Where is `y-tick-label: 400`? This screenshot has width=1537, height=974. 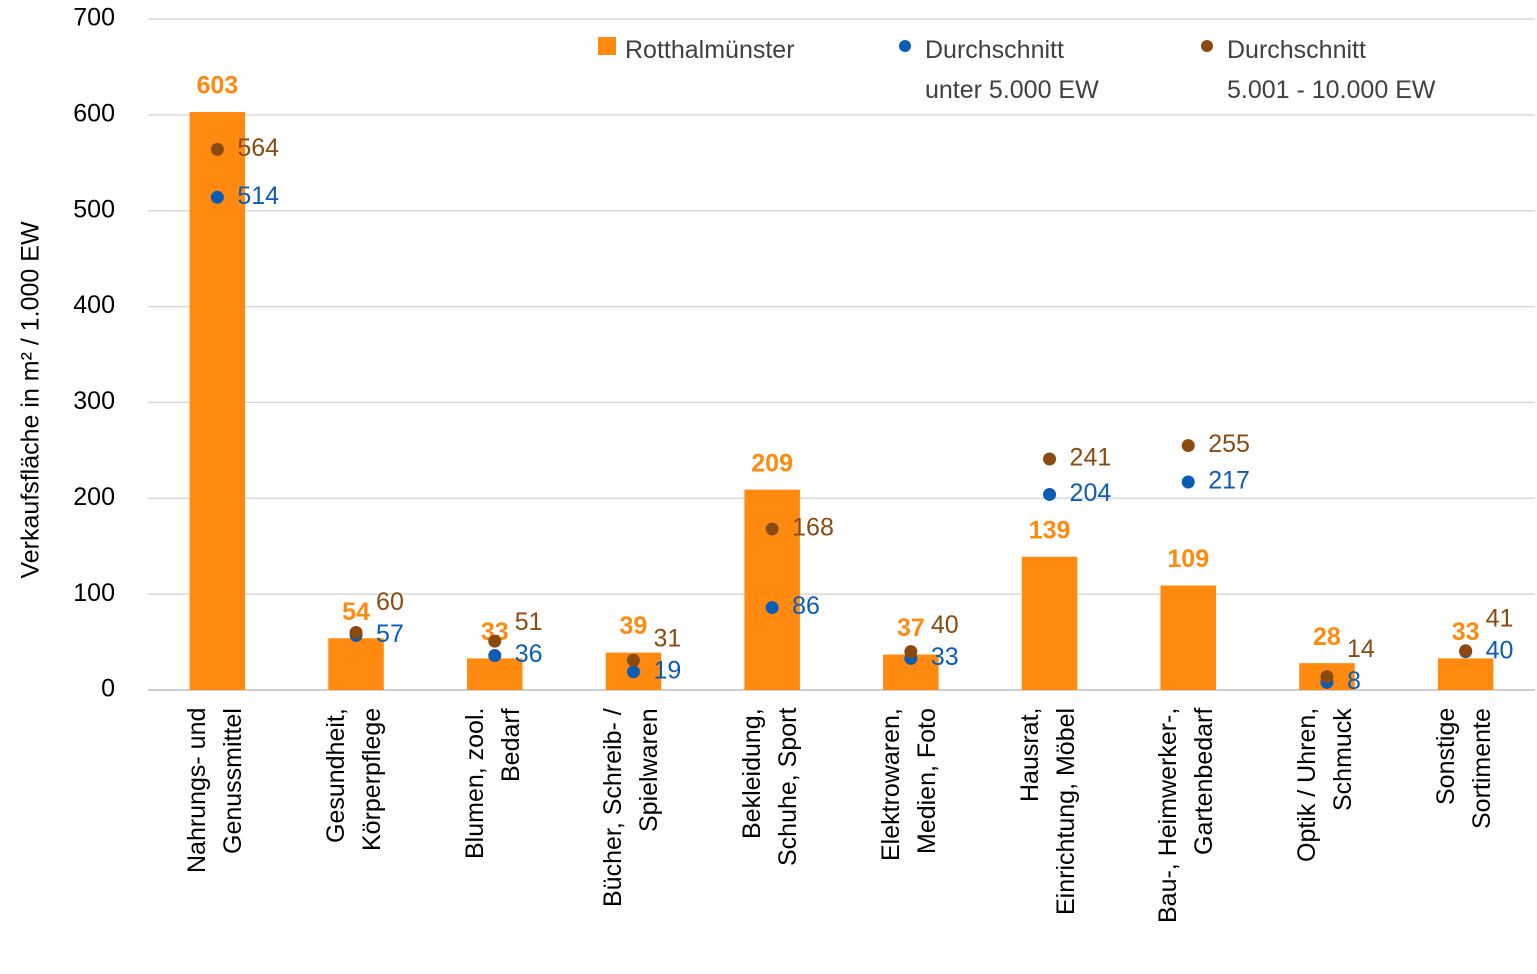 y-tick-label: 400 is located at coordinates (94, 305).